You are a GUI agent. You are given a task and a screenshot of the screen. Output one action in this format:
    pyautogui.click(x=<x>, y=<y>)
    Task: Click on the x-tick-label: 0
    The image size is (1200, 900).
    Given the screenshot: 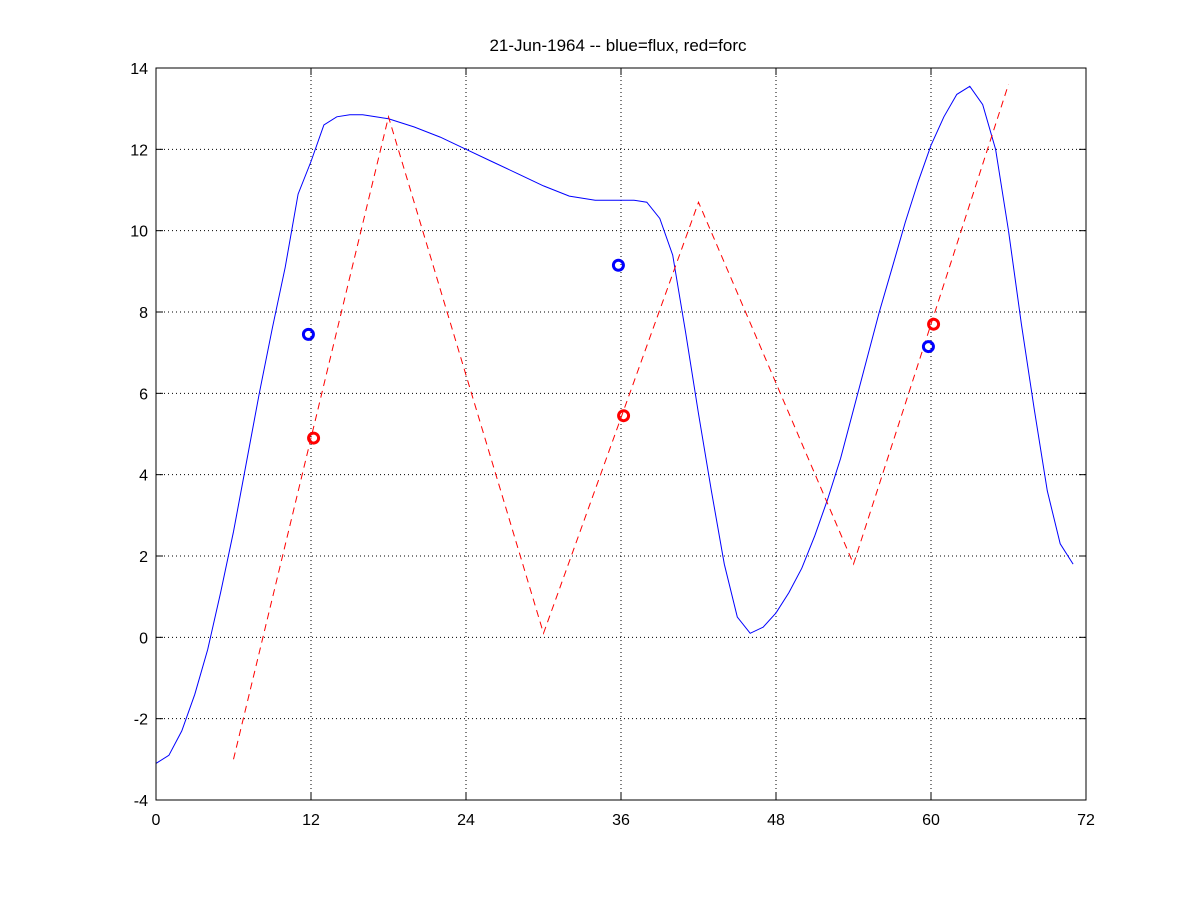 What is the action you would take?
    pyautogui.click(x=156, y=820)
    